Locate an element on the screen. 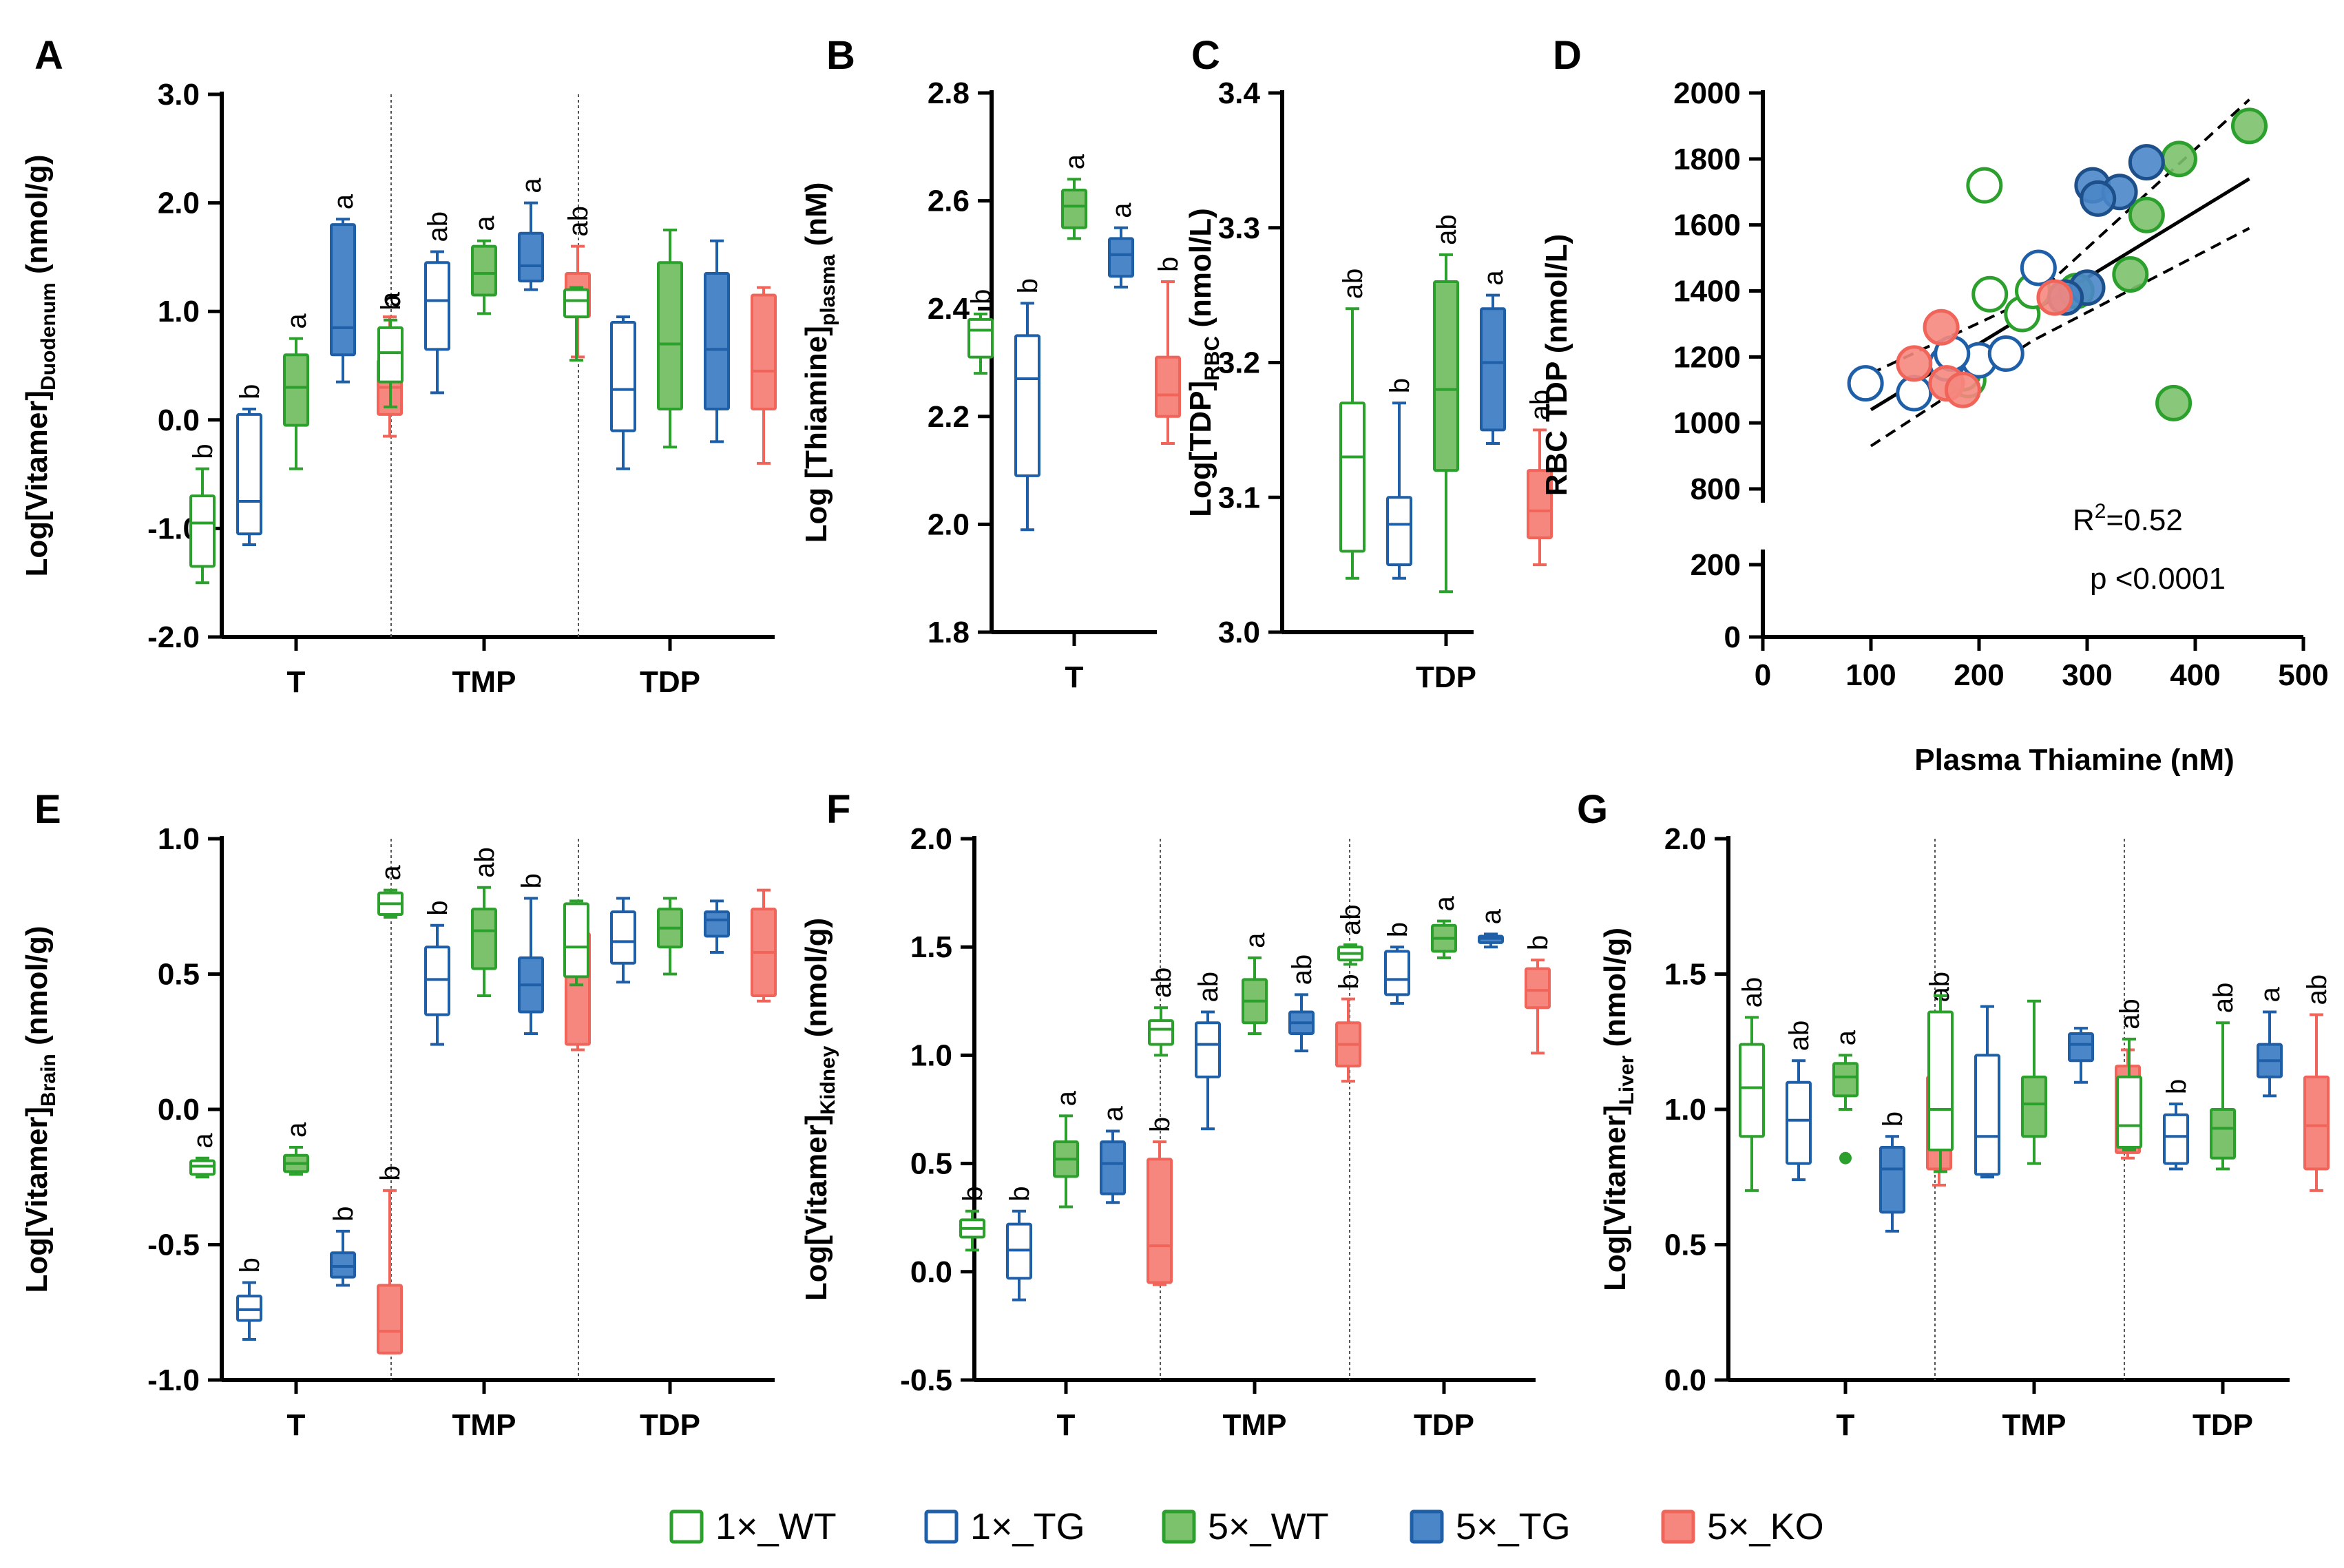  r-squared: R2=0.52 is located at coordinates (2128, 518).